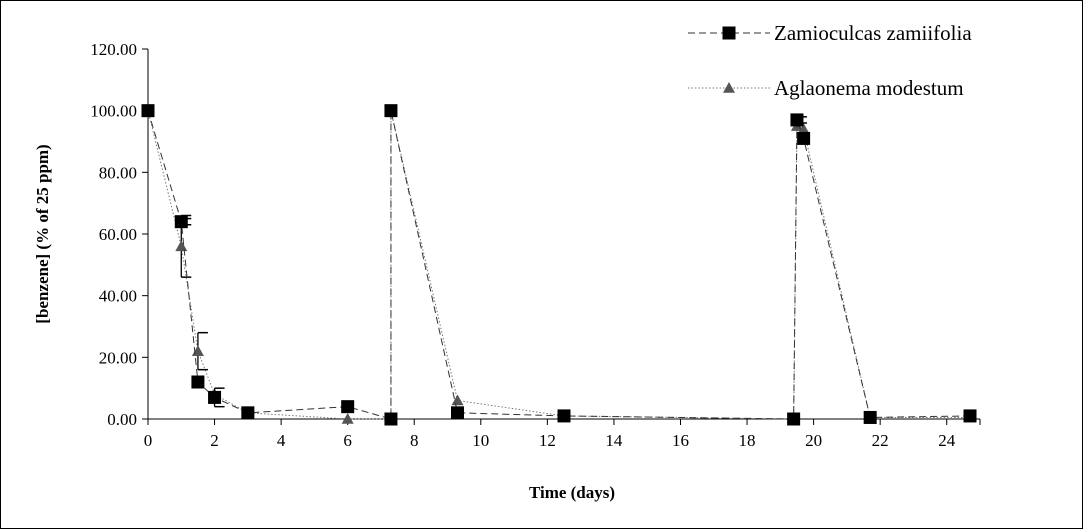 The image size is (1083, 529). I want to click on y-tick-label: 40.00, so click(118, 296).